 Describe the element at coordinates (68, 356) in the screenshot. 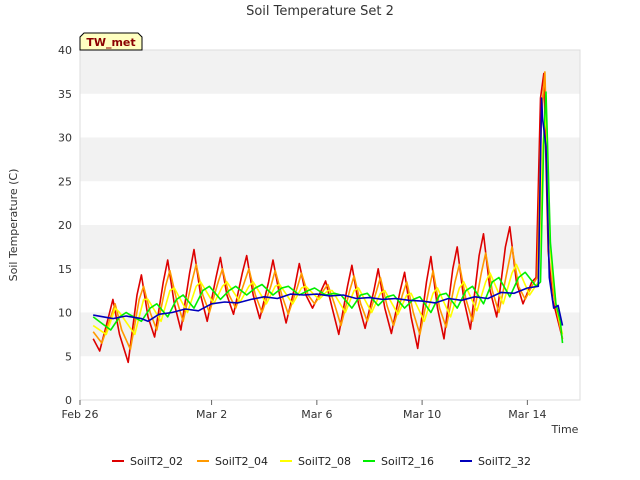

I see `y-tick-label: 5` at that location.